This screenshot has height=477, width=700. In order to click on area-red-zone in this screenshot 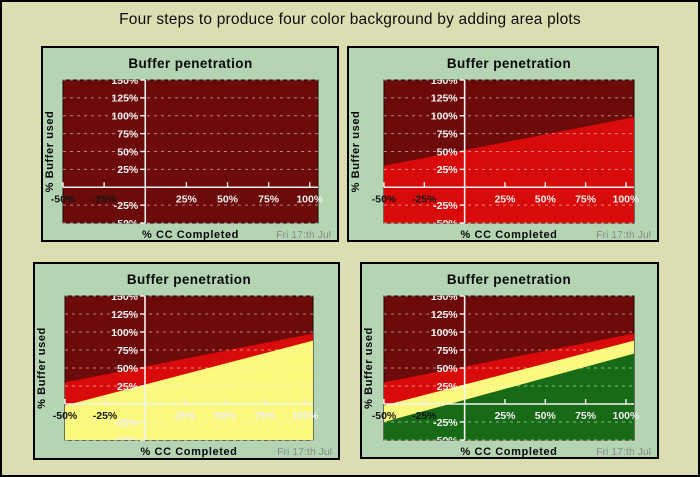, I will do `click(509, 170)`.